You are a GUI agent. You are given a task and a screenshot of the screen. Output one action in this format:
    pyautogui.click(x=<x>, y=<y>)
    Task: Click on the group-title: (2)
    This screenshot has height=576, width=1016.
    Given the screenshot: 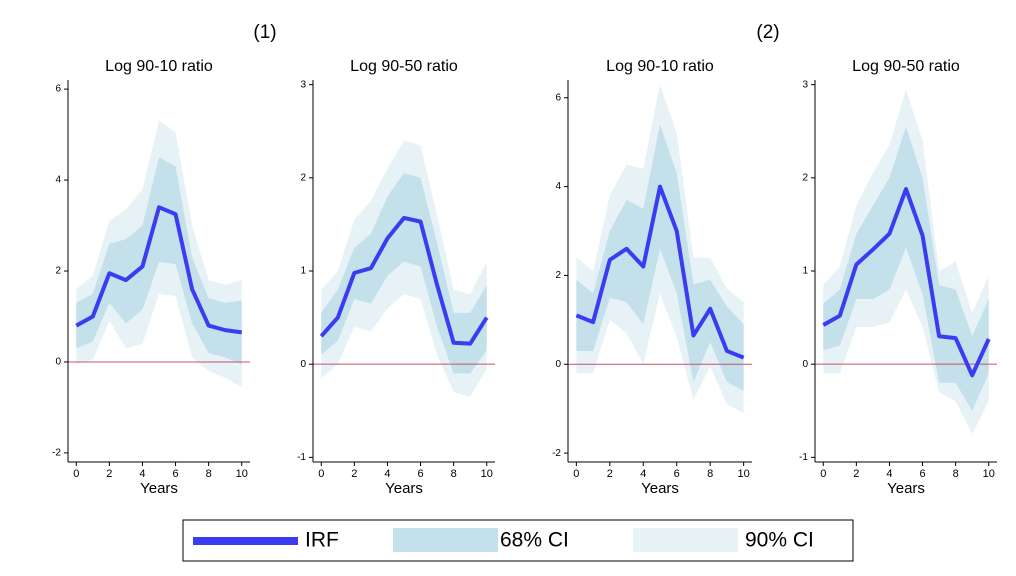 What is the action you would take?
    pyautogui.click(x=767, y=32)
    